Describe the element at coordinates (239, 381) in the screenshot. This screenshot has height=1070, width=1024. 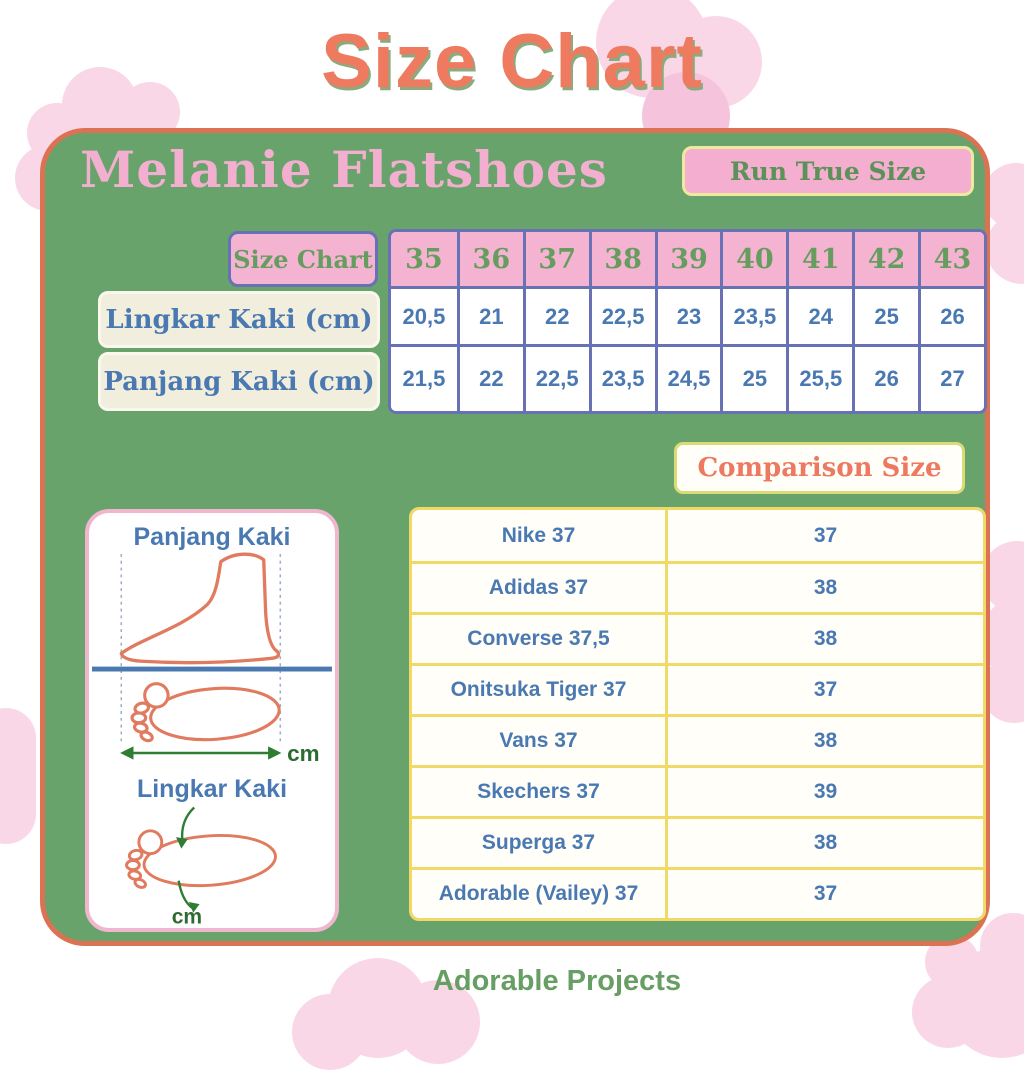
I see `row-label-panjang-kaki: Panjang Kaki (cm)` at that location.